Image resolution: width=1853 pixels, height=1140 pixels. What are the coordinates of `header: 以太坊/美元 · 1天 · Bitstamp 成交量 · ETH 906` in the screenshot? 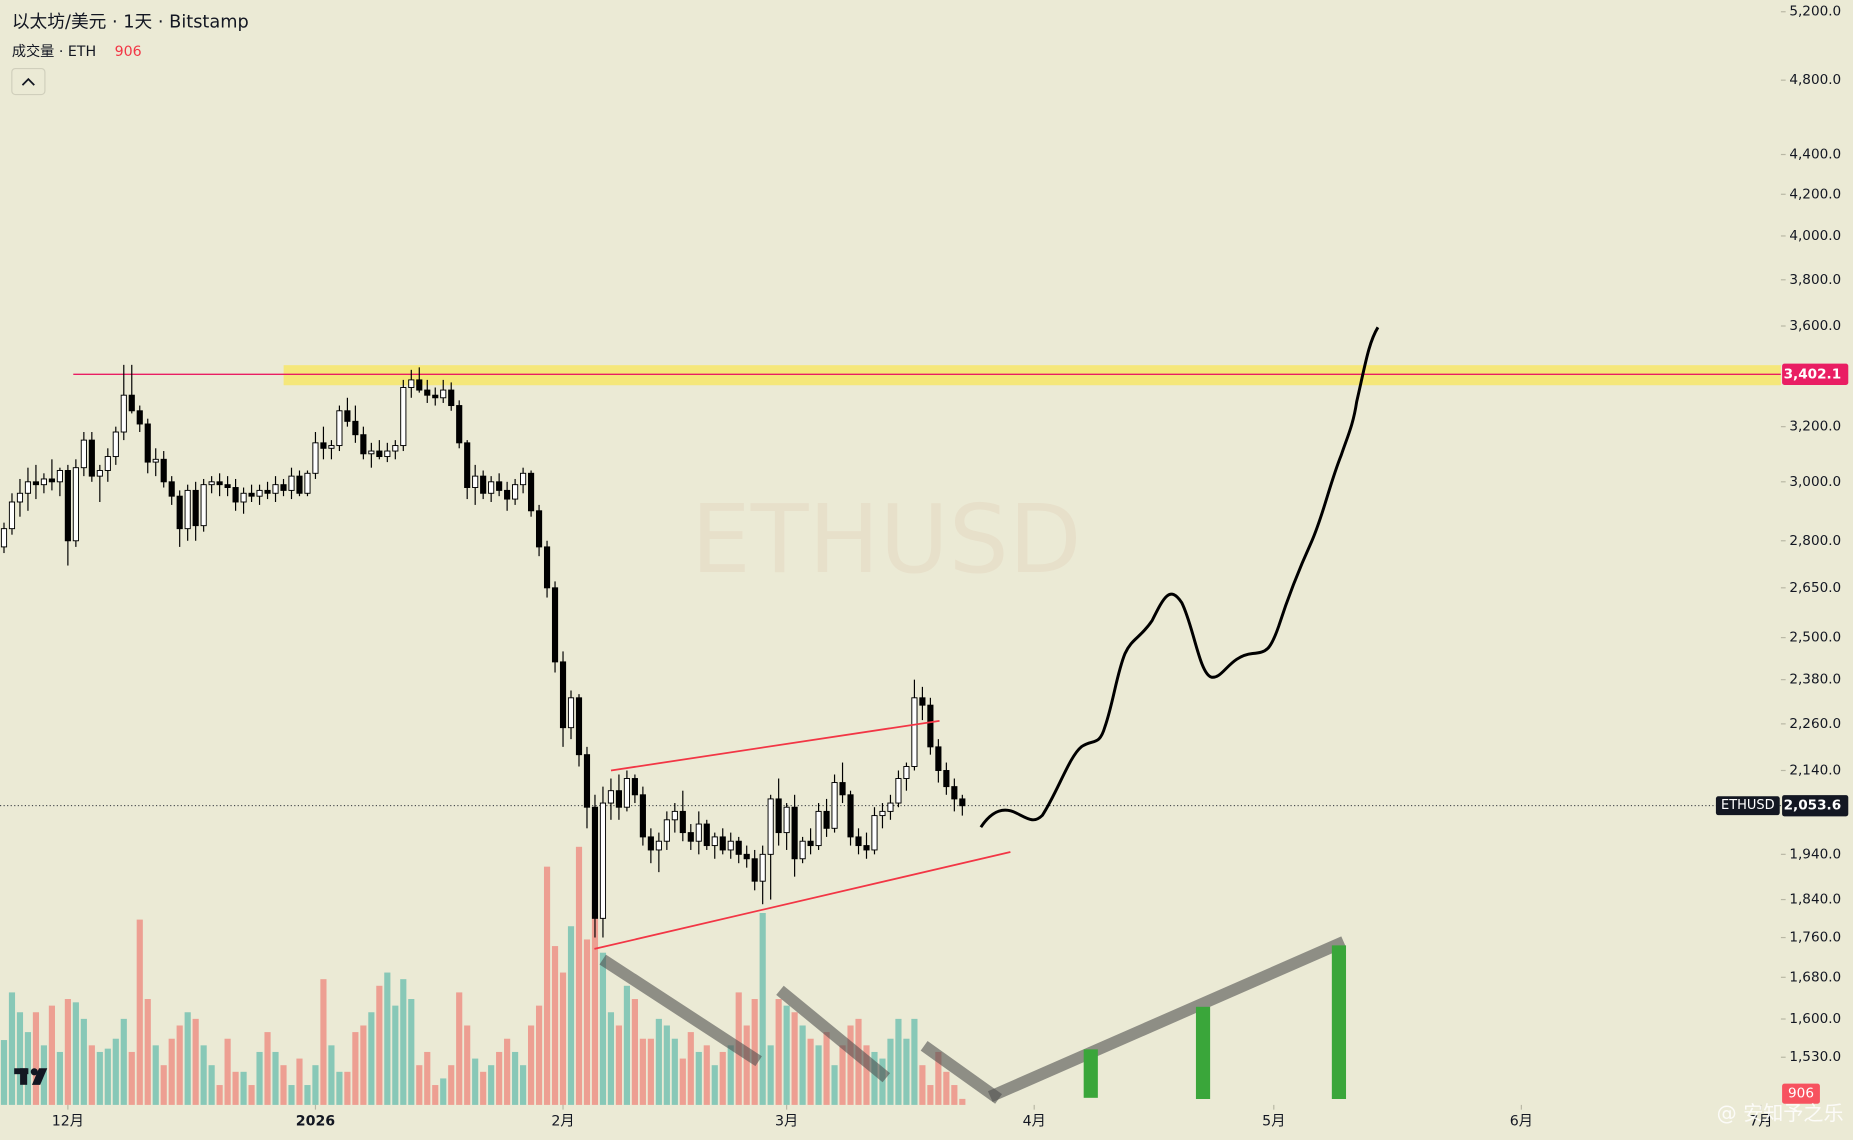 It's located at (130, 53).